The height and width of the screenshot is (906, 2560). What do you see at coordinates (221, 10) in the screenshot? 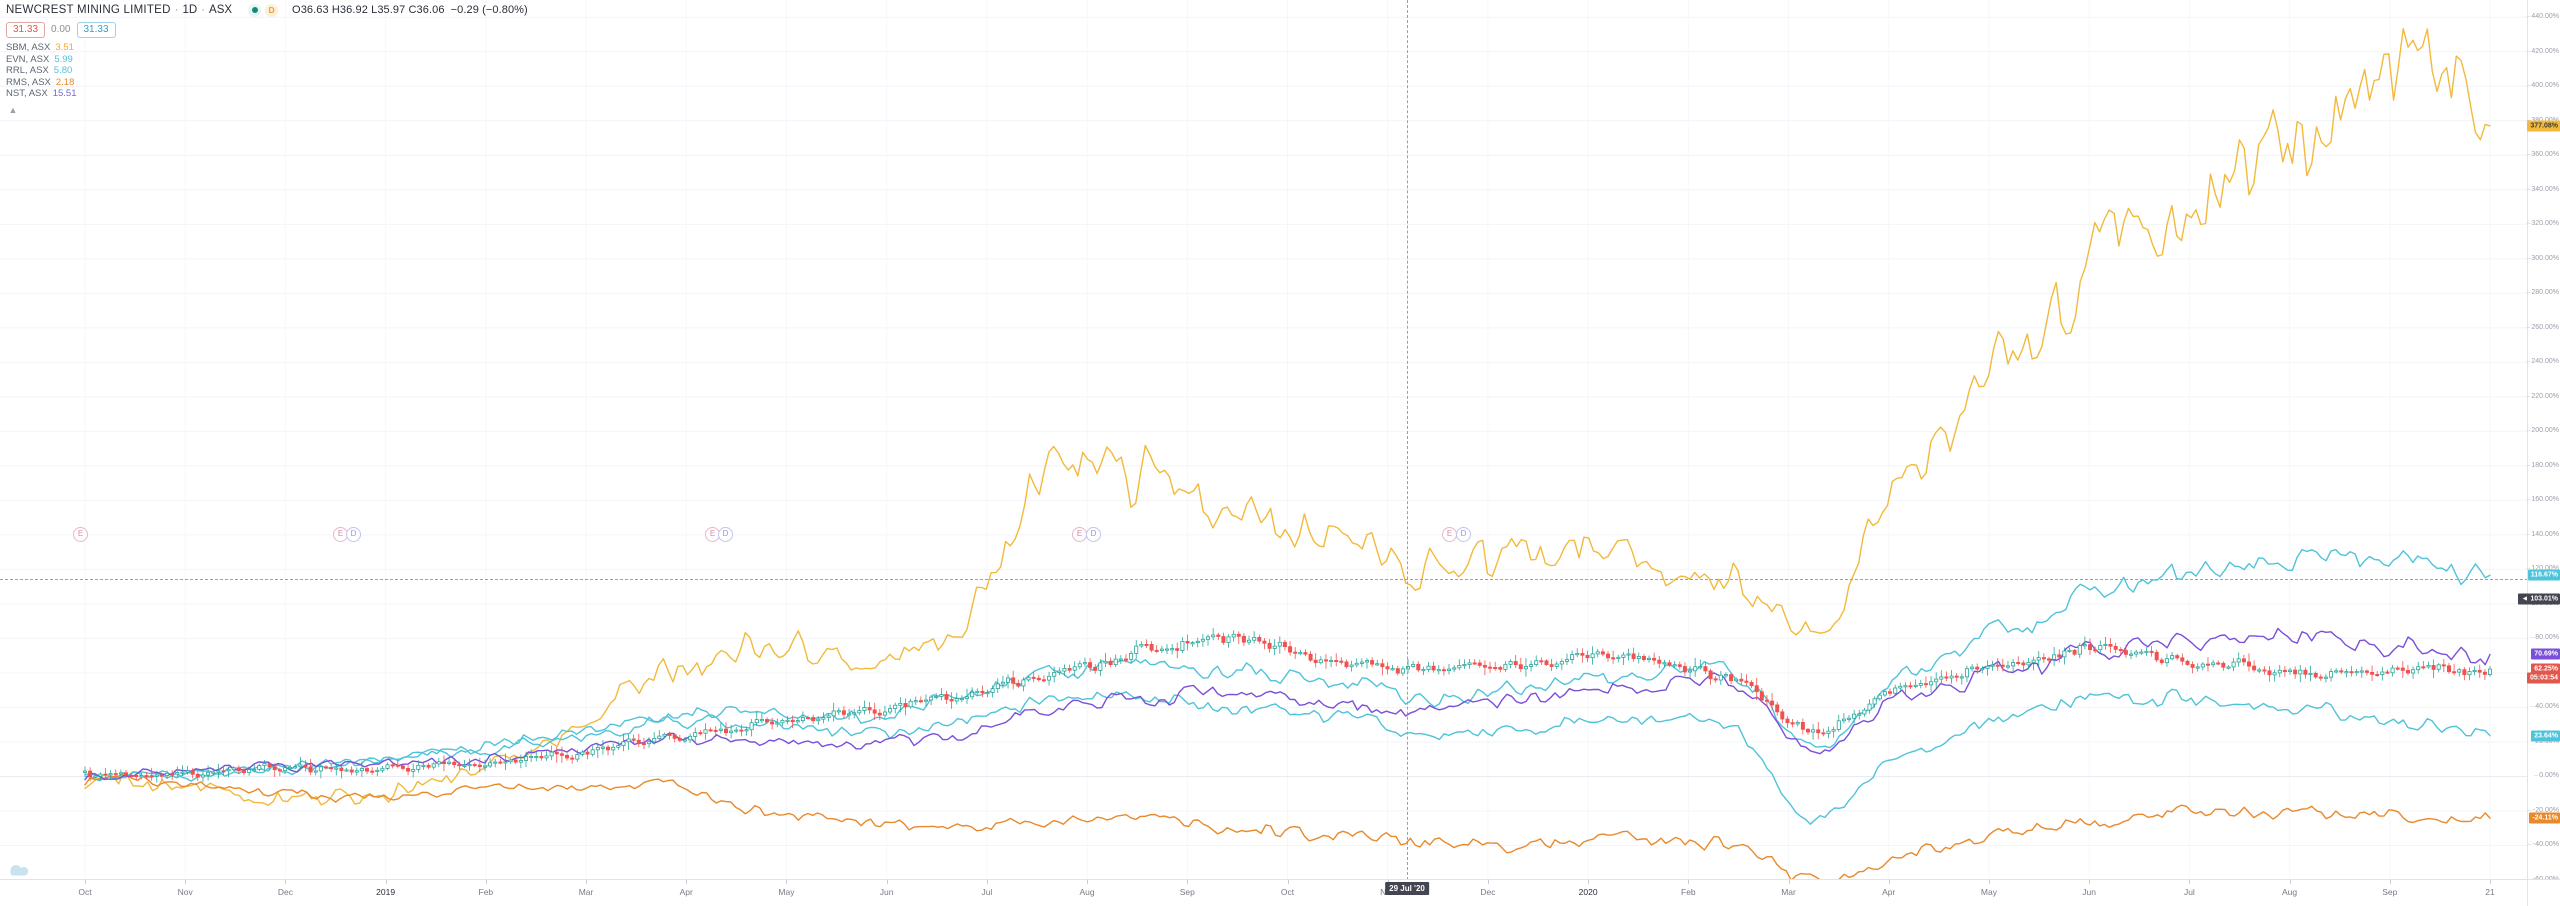
I see `symbol-exchange: ASX` at bounding box center [221, 10].